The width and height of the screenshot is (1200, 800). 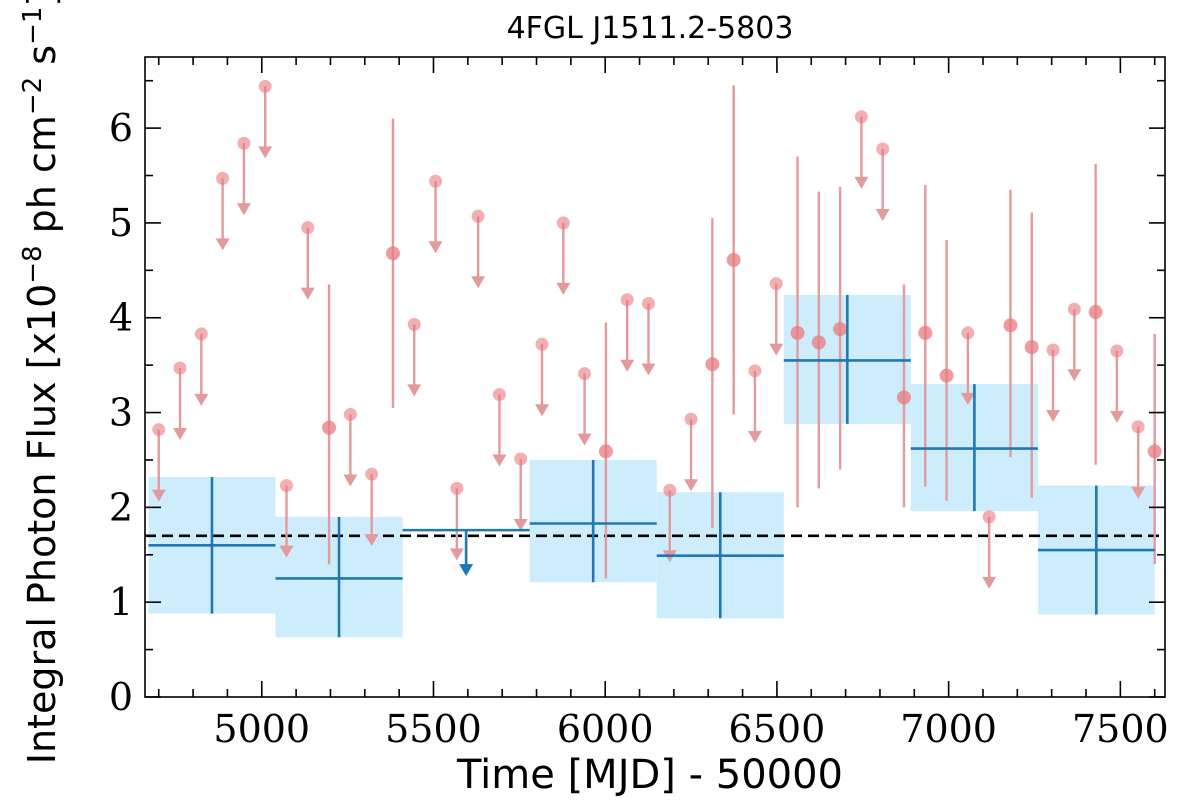 I want to click on x-tick-label: 6000, so click(x=605, y=729).